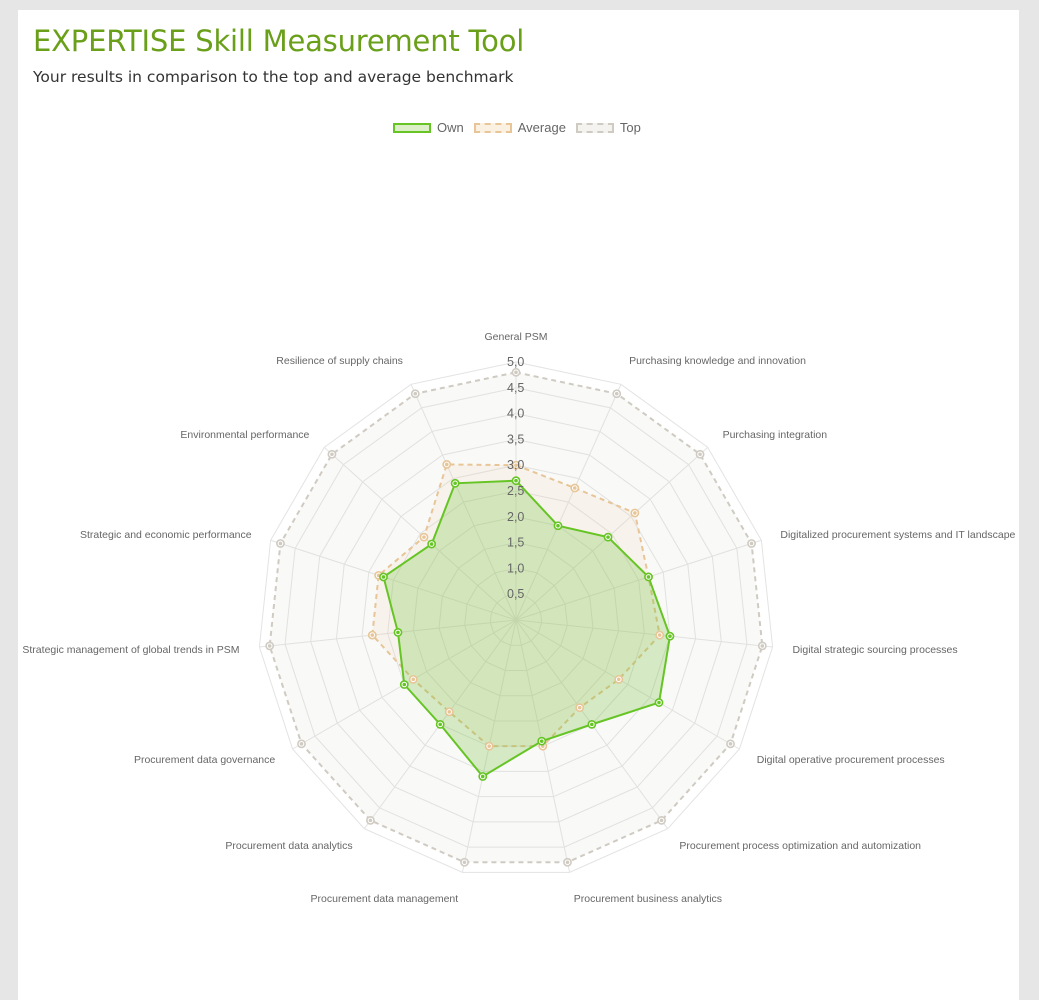  What do you see at coordinates (515, 388) in the screenshot?
I see `radial-tick-label: 4,5` at bounding box center [515, 388].